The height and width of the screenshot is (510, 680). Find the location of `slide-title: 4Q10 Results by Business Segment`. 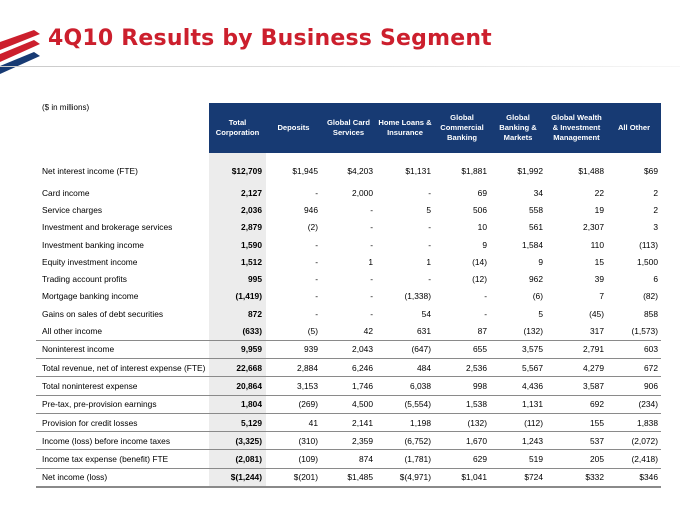

slide-title: 4Q10 Results by Business Segment is located at coordinates (270, 38).